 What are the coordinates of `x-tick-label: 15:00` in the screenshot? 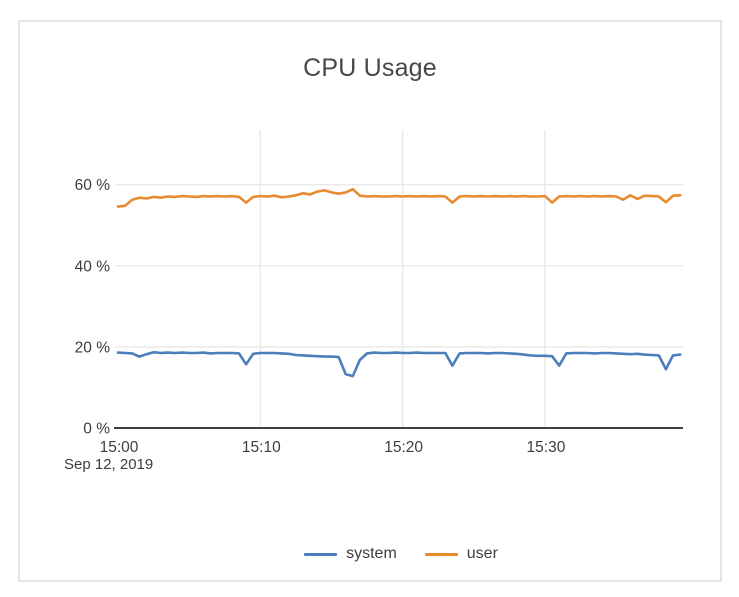 It's located at (119, 447).